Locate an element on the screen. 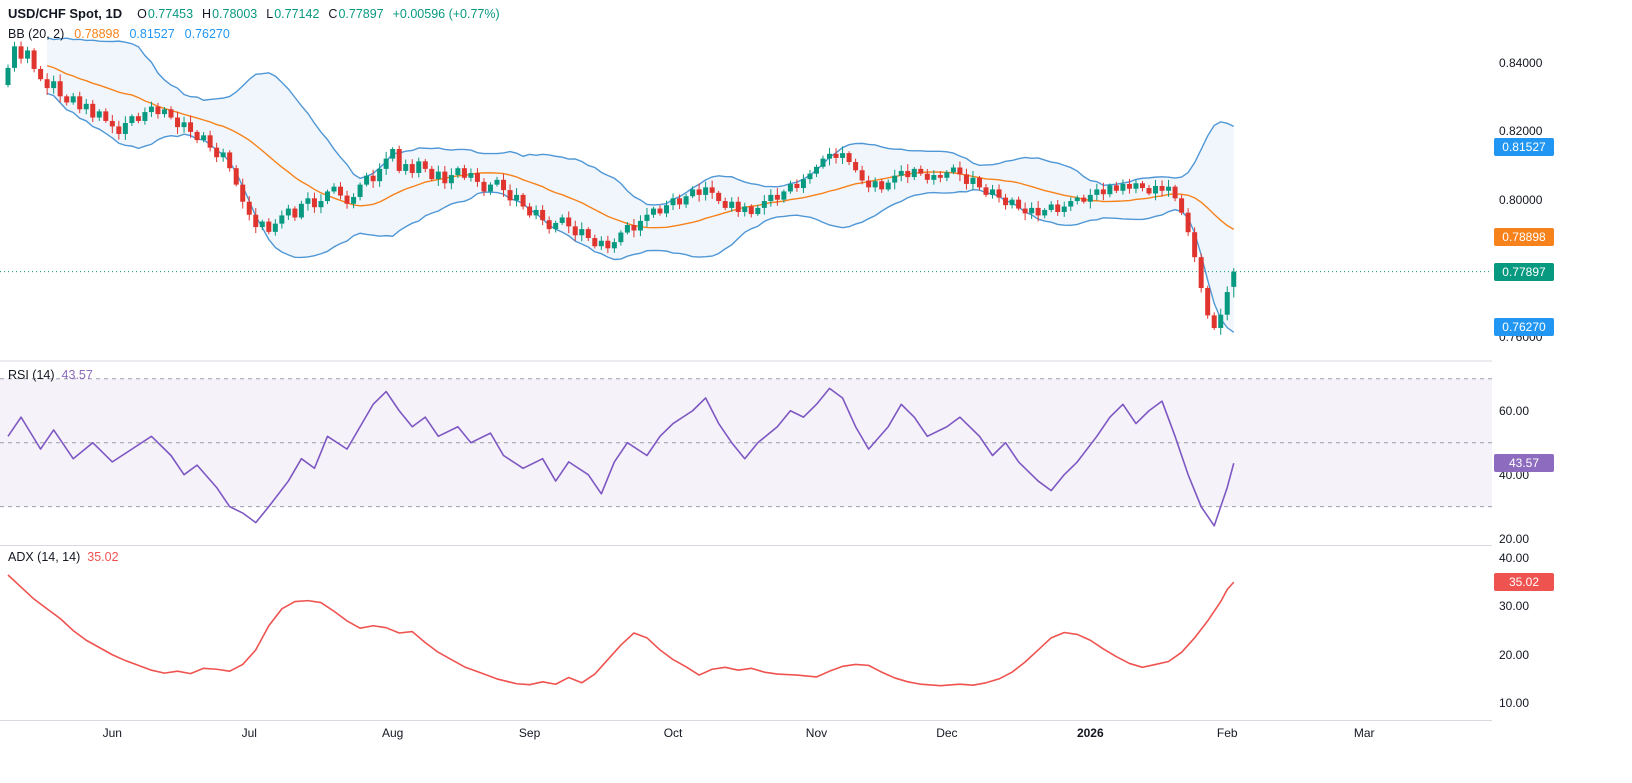  bb-upper-badge: 0.81527 is located at coordinates (1524, 147).